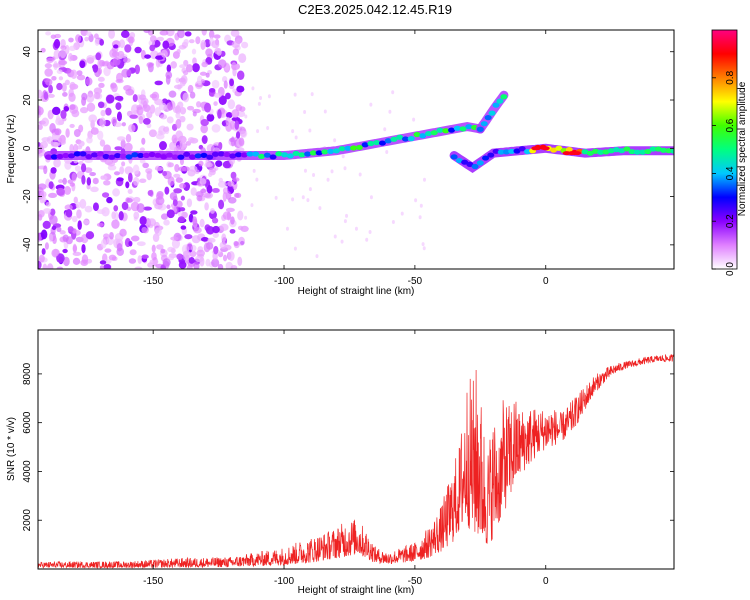  Describe the element at coordinates (375, 9) in the screenshot. I see `figure-title: C2E3.2025.042.12.45.R19` at that location.